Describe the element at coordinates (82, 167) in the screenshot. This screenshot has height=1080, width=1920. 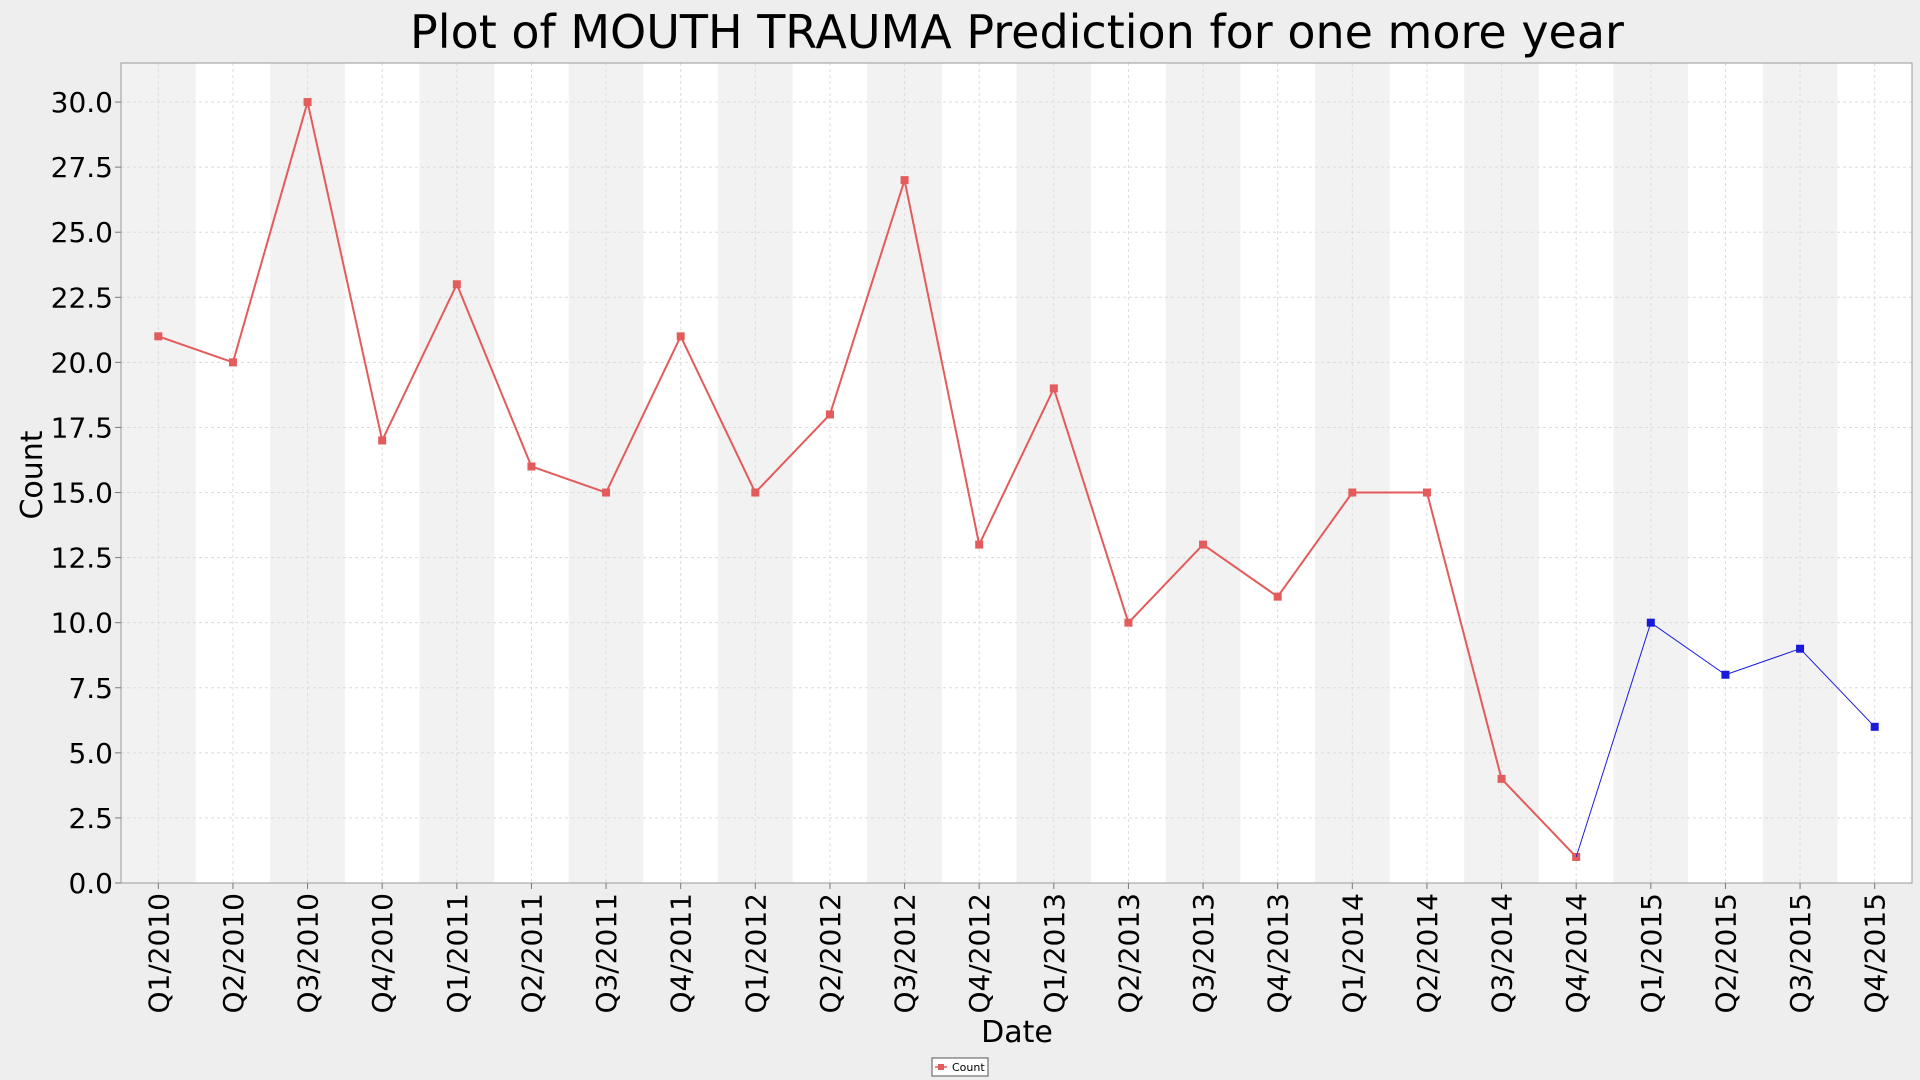
I see `y-tick-label: 27.5` at that location.